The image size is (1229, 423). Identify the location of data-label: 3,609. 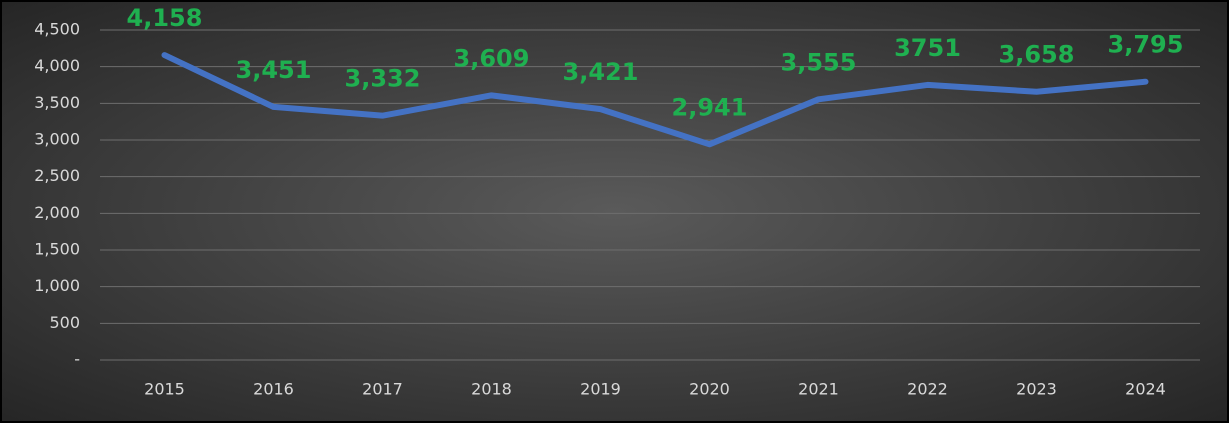
(492, 58).